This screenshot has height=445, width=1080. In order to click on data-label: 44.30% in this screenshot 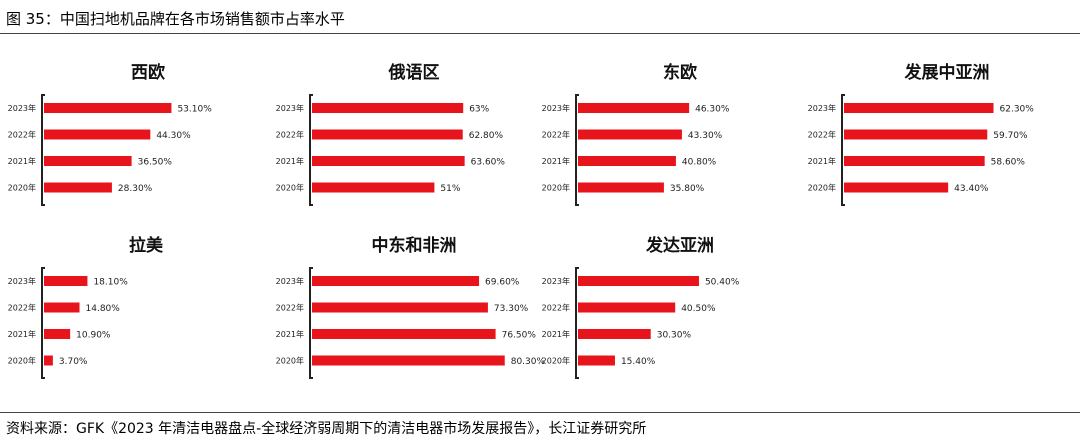, I will do `click(173, 136)`.